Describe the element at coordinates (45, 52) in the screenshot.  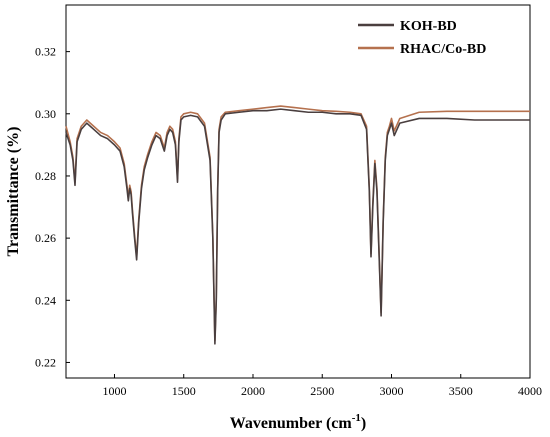
I see `y-tick-label: 0.32` at that location.